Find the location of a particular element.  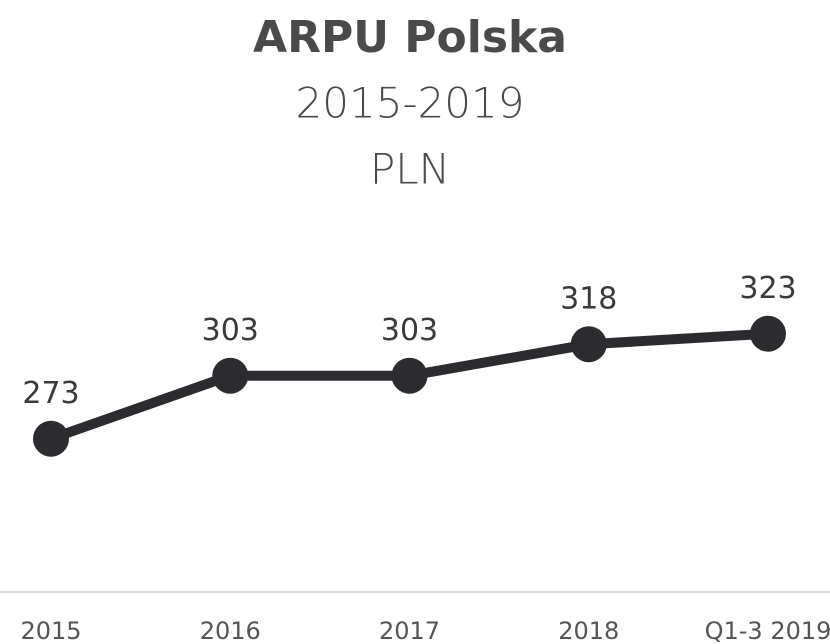

chart-subtitle: 2015-2019 is located at coordinates (410, 103).